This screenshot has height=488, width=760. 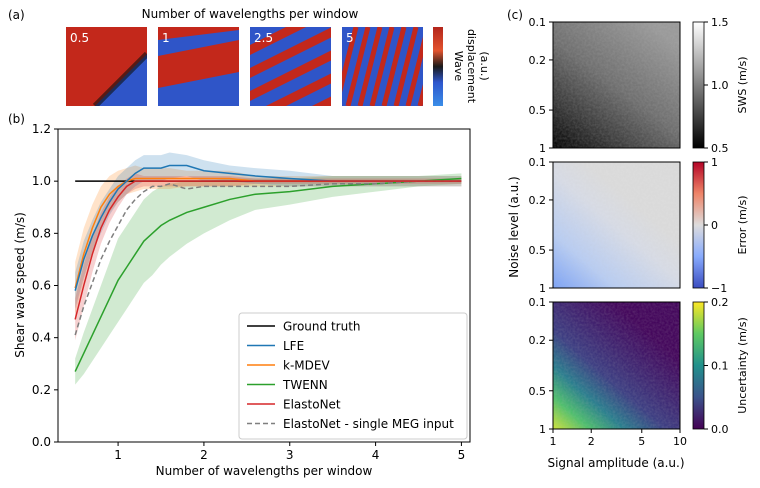 What do you see at coordinates (41, 338) in the screenshot?
I see `panel-b-ytick-label: 0.4` at bounding box center [41, 338].